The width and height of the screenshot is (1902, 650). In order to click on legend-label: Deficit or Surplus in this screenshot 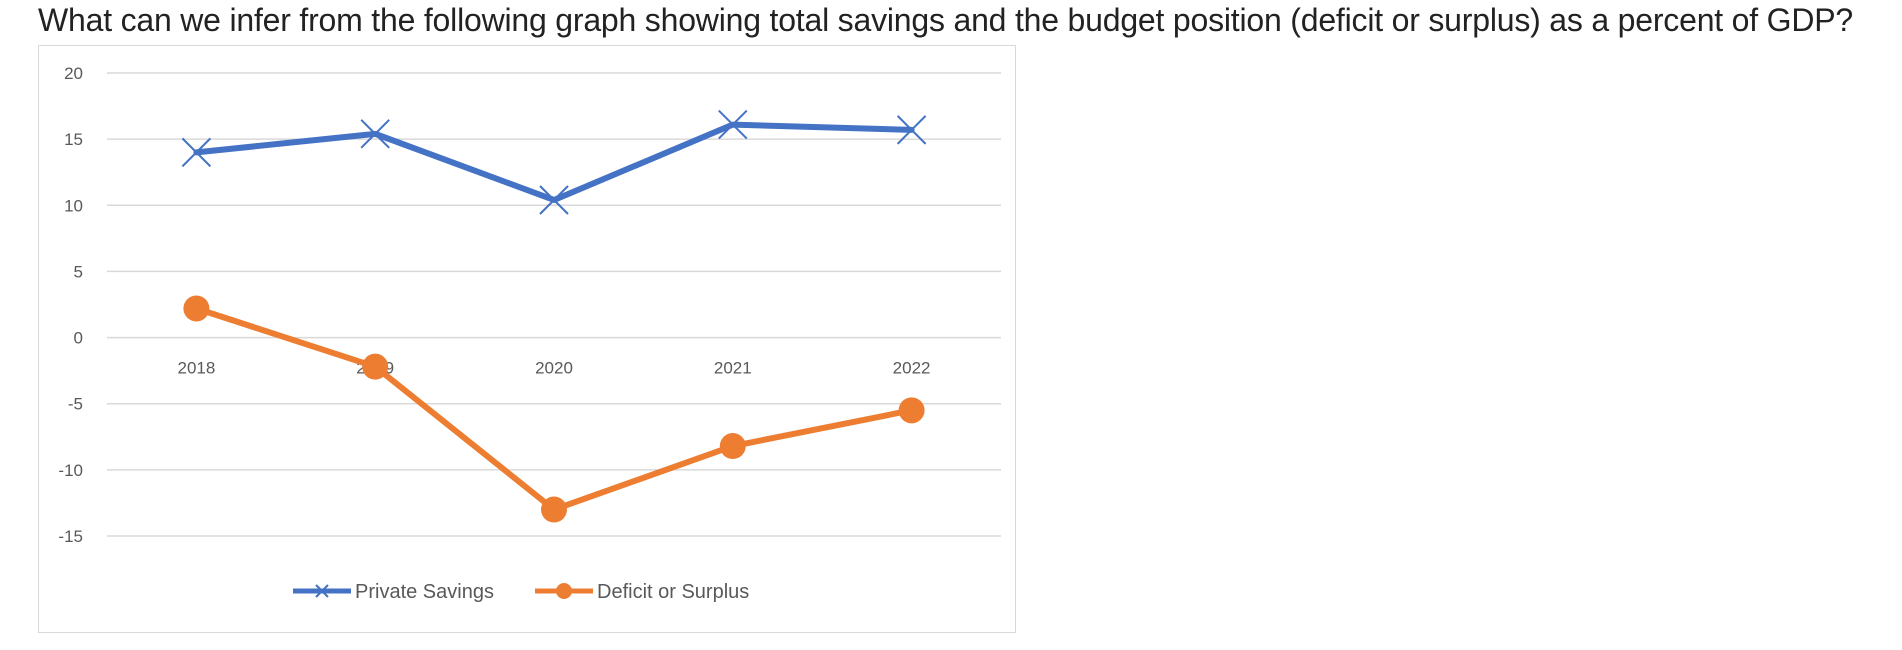, I will do `click(673, 592)`.